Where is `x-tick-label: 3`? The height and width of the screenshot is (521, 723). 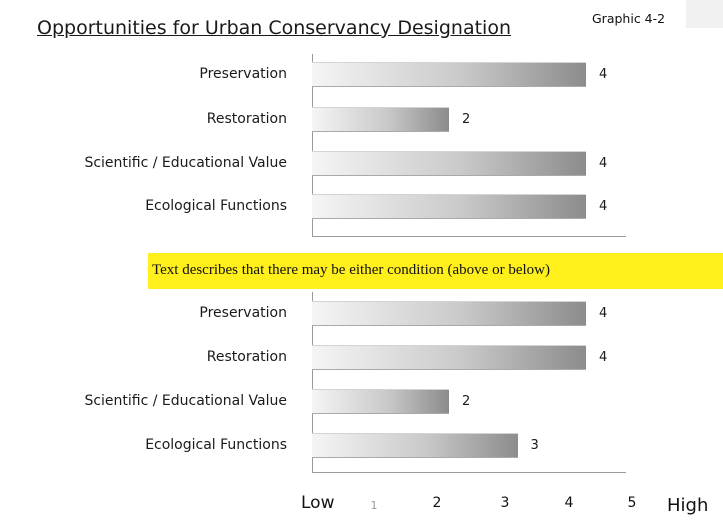 x-tick-label: 3 is located at coordinates (505, 503).